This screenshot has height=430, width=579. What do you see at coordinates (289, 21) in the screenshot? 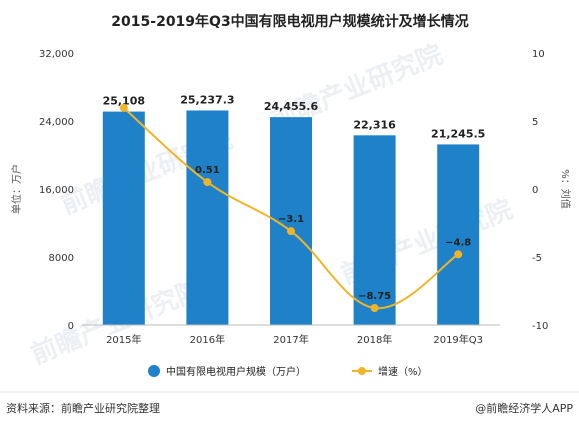
I see `chart-title: 2015-2019年Q3中国有限电视用户规模统计及增长情况` at bounding box center [289, 21].